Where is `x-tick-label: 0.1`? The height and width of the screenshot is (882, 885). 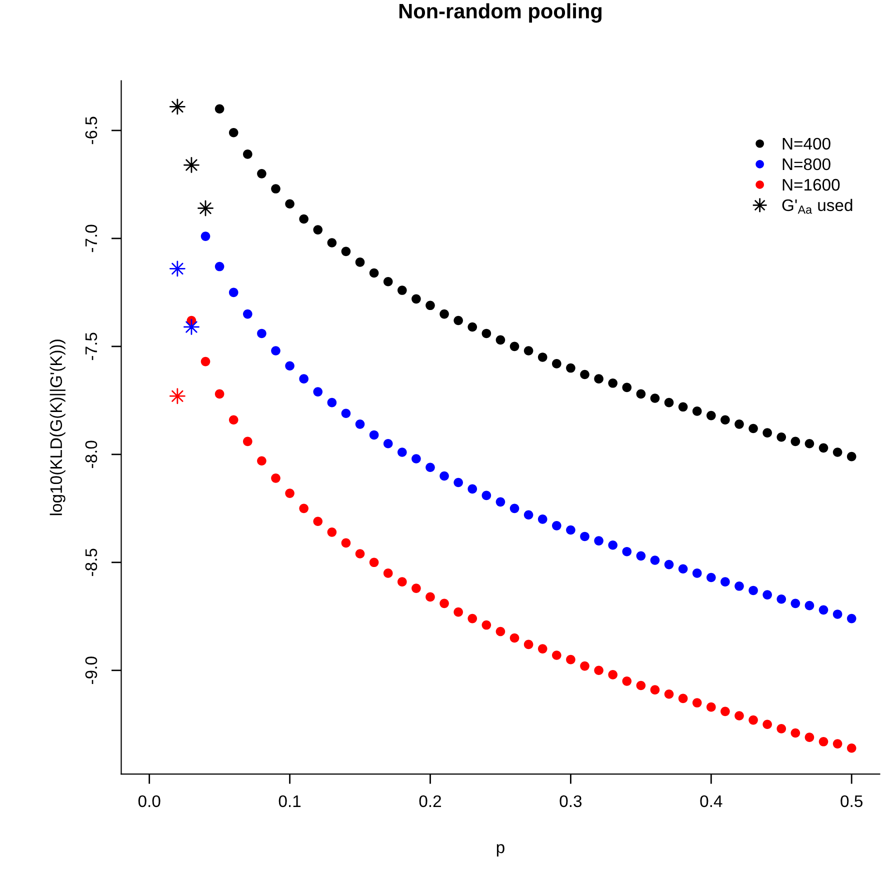 x-tick-label: 0.1 is located at coordinates (289, 801).